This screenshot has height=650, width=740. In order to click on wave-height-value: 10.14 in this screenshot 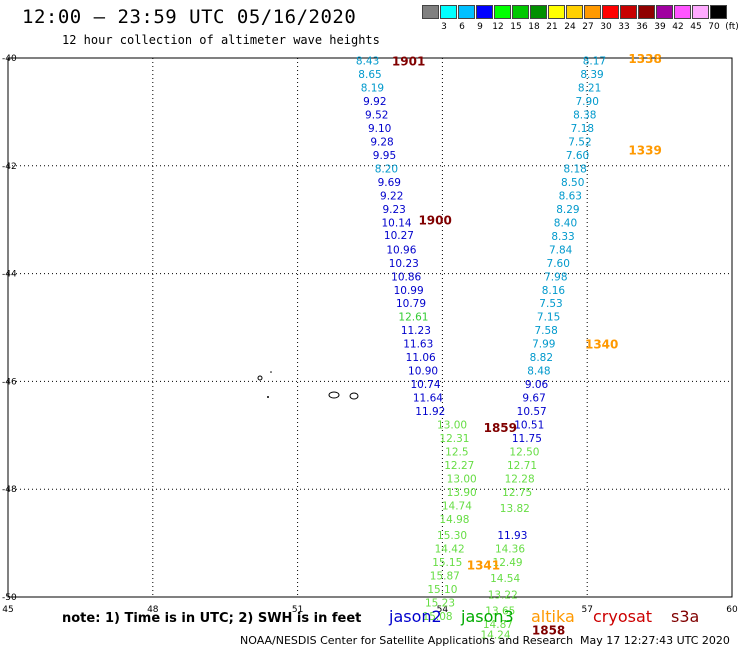, I will do `click(397, 223)`.